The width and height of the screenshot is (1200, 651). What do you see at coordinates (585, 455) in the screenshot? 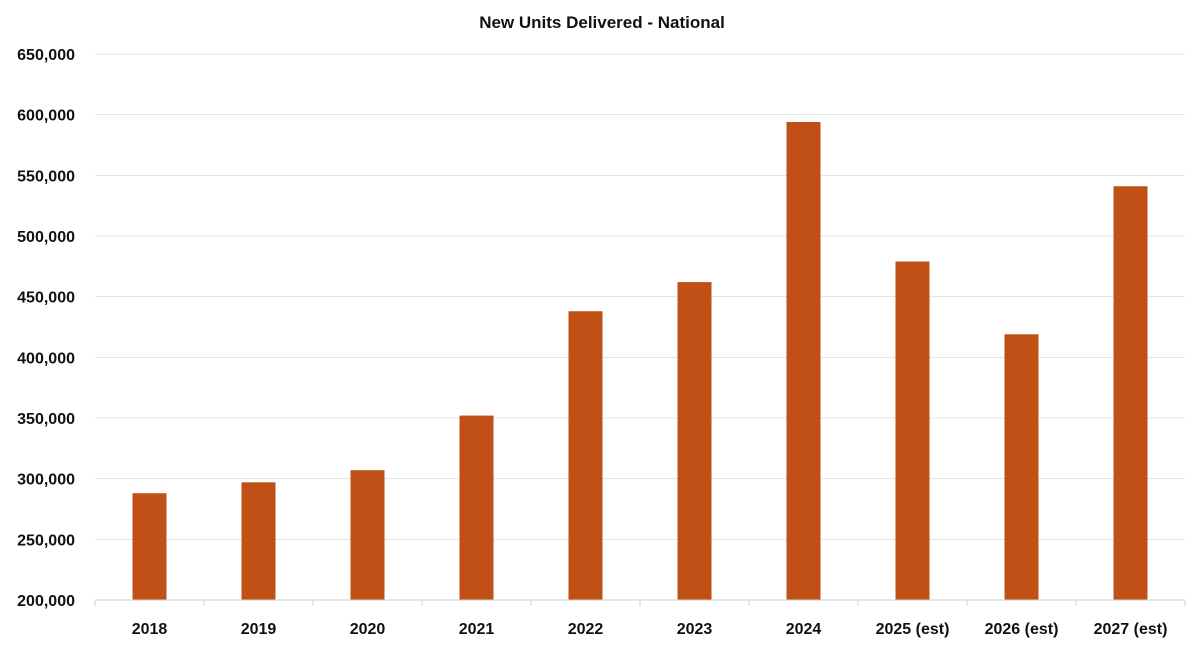
I see `bar-2022` at bounding box center [585, 455].